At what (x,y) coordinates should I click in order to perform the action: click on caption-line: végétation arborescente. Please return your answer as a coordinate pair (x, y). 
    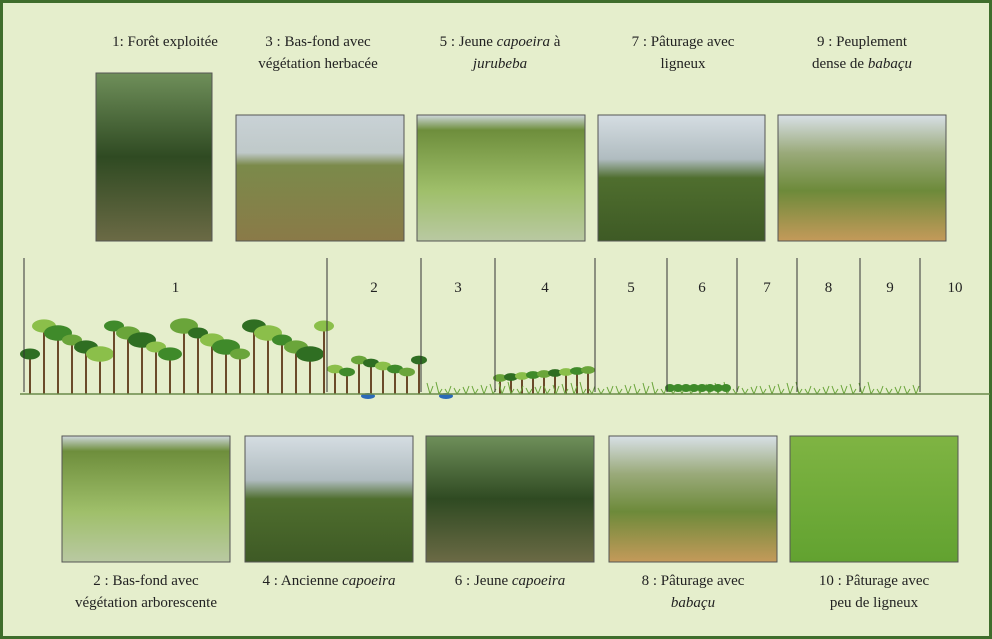
    Looking at the image, I should click on (146, 603).